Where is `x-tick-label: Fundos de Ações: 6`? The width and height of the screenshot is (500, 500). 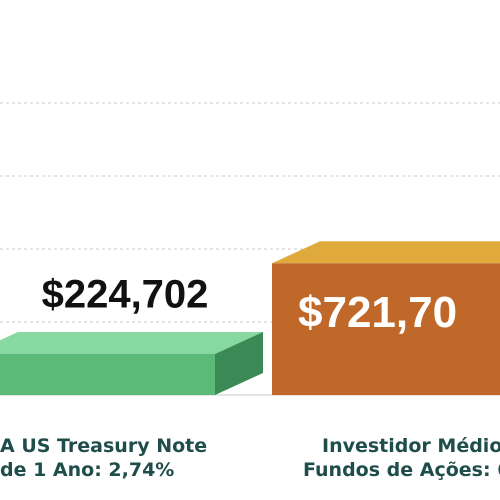
x-tick-label: Fundos de Ações: 6 is located at coordinates (401, 470).